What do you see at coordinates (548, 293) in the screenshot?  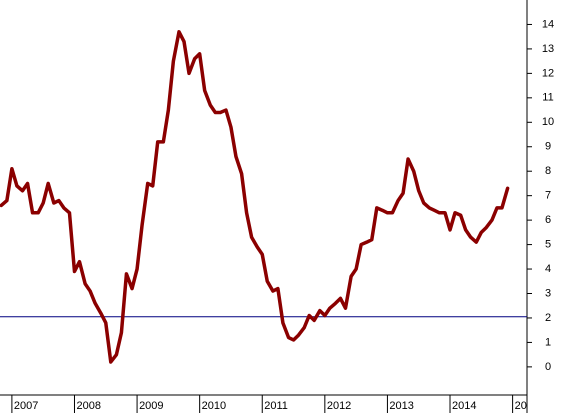 I see `y-tick-label: 3` at bounding box center [548, 293].